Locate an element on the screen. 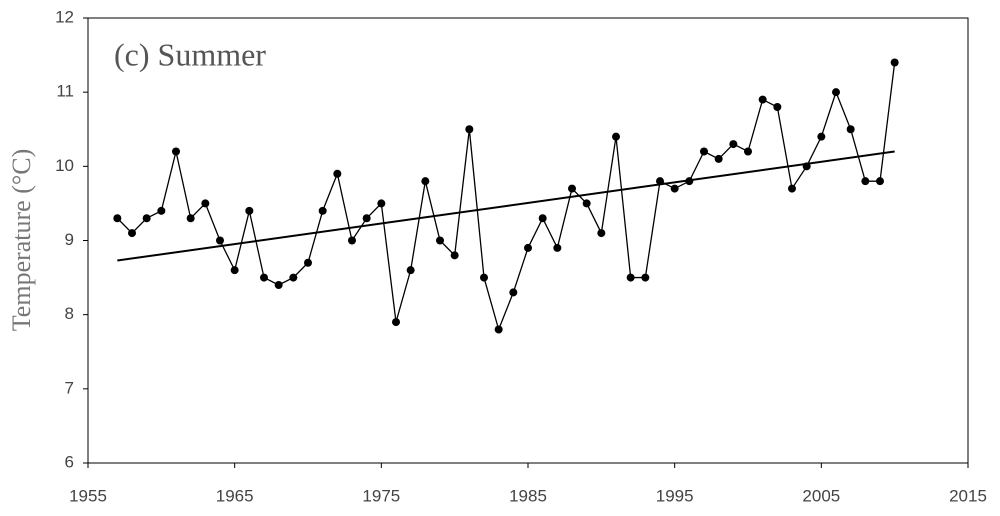  y-tick-label: 6 is located at coordinates (69, 461).